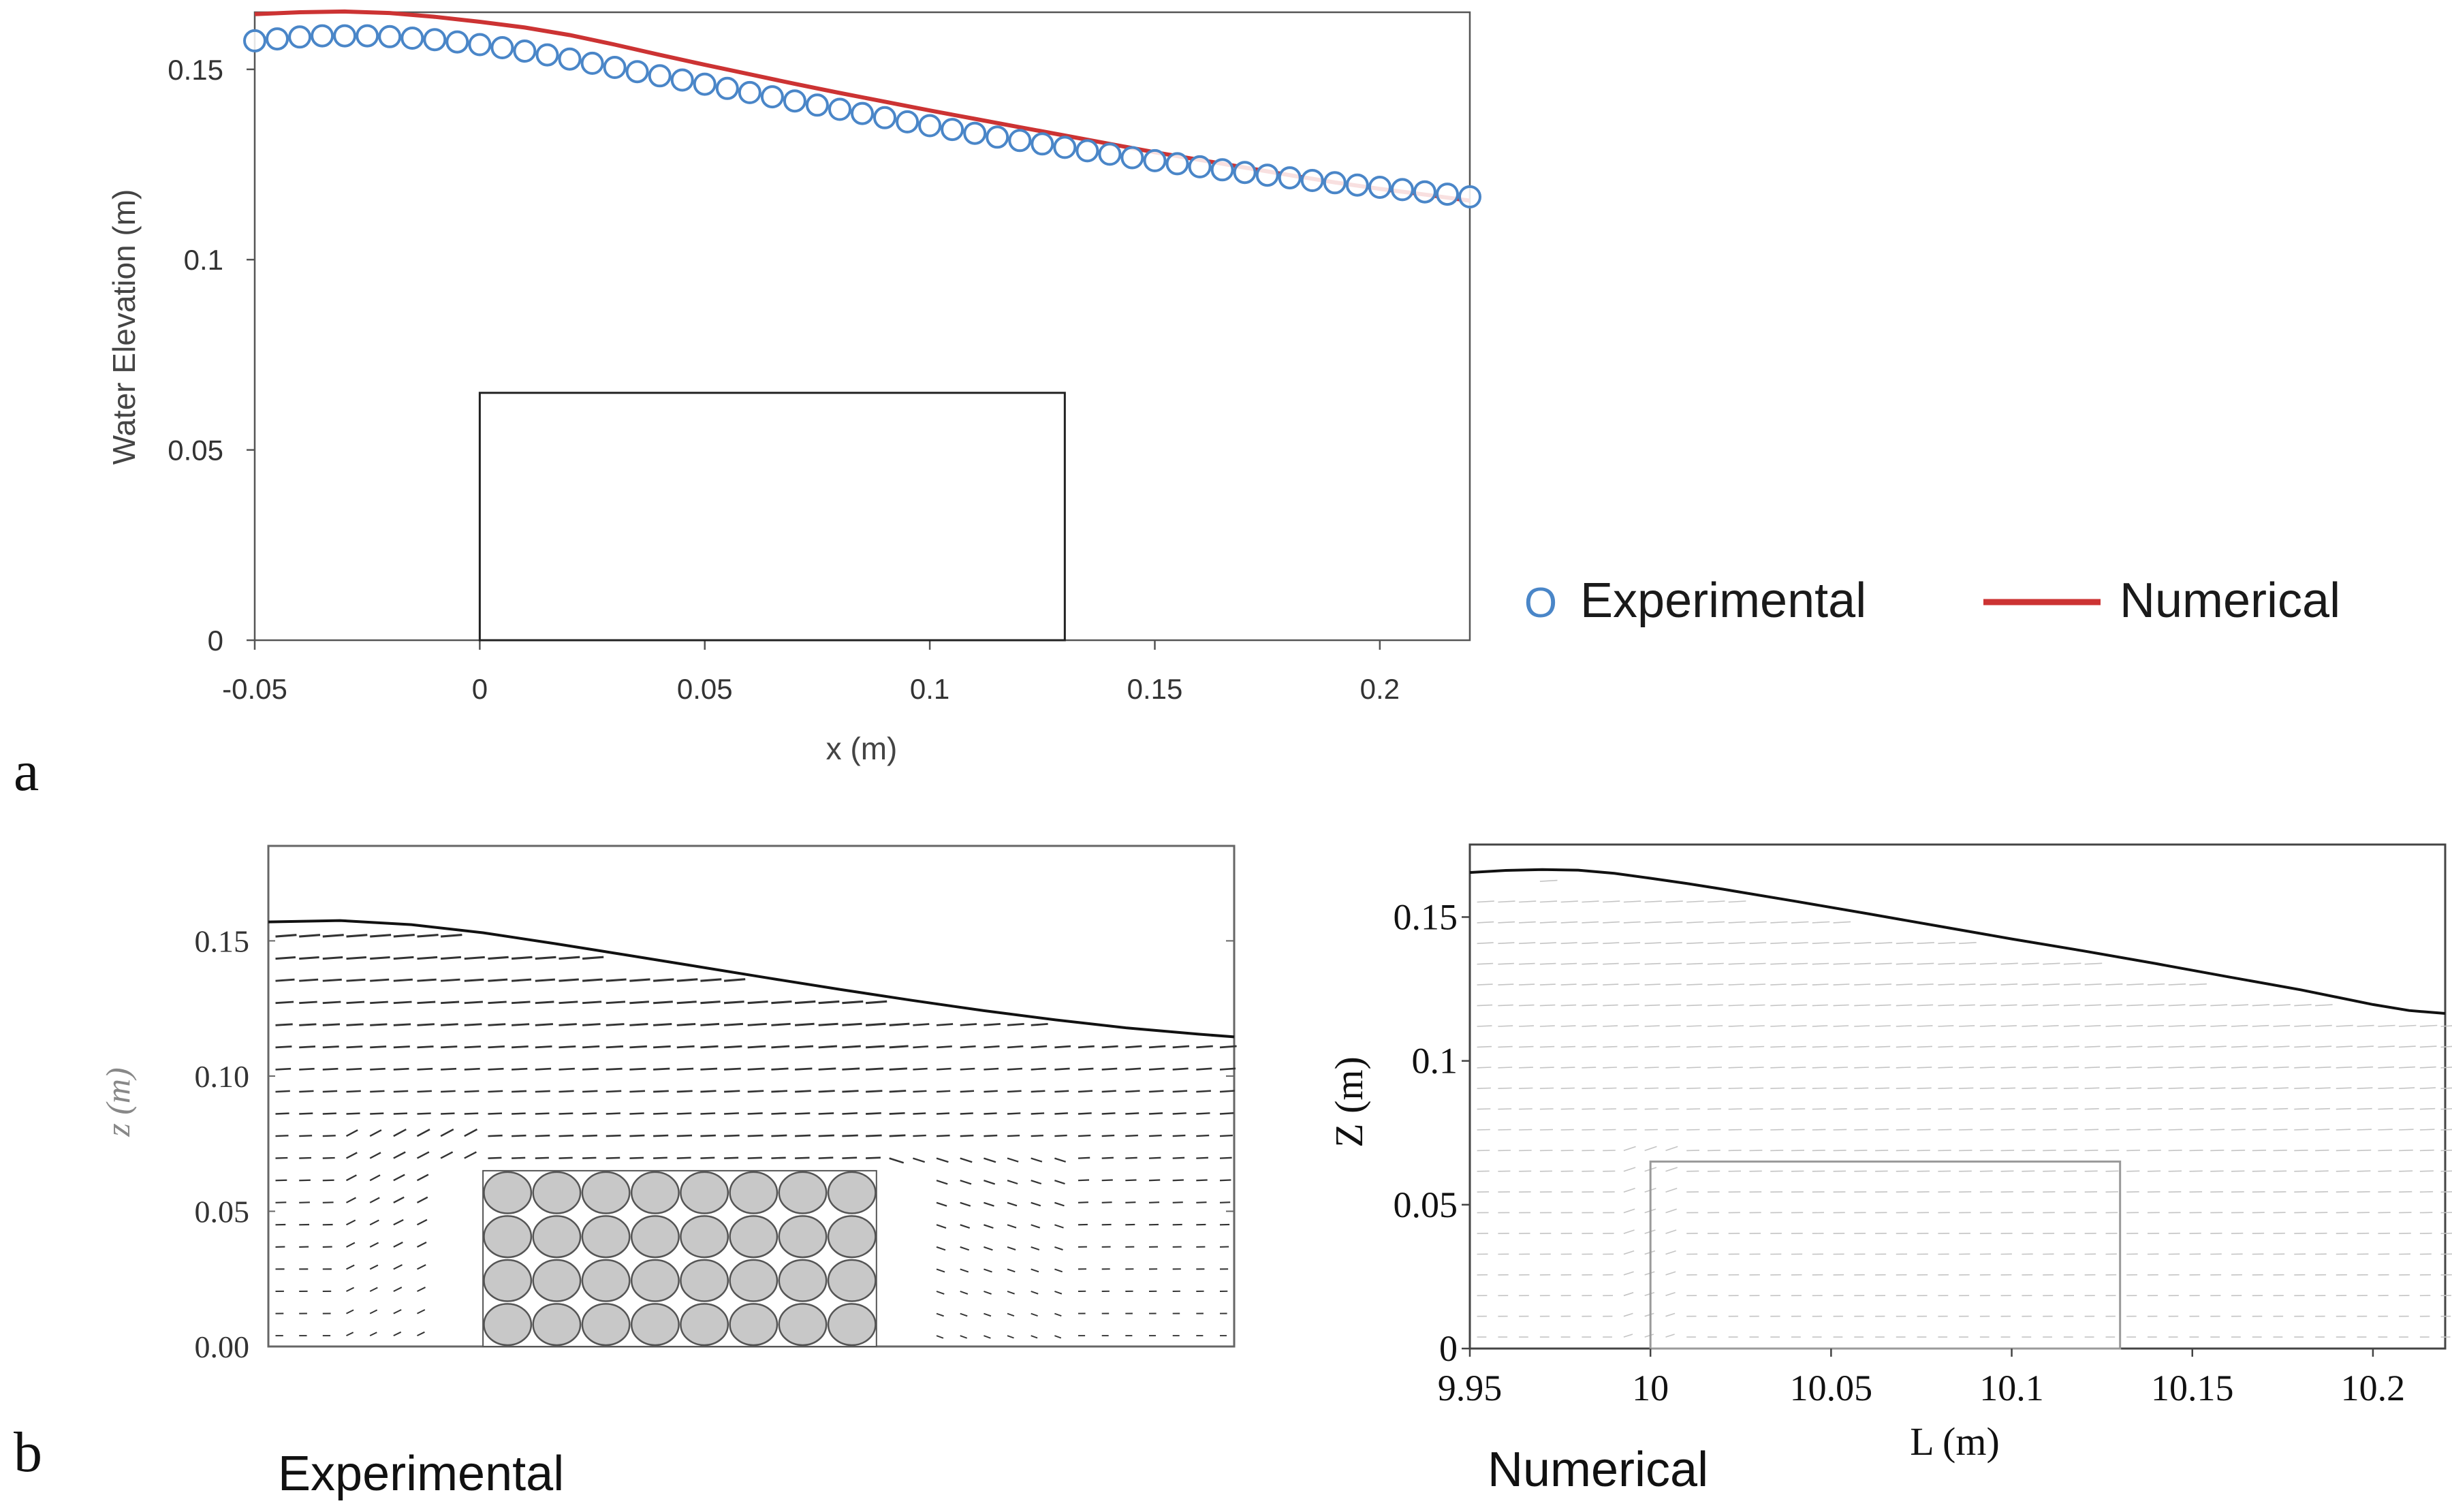 The height and width of the screenshot is (1512, 2452). What do you see at coordinates (211, 355) in the screenshot?
I see `chart-a-y-ticks: 0 0.05 0.1 0.15` at bounding box center [211, 355].